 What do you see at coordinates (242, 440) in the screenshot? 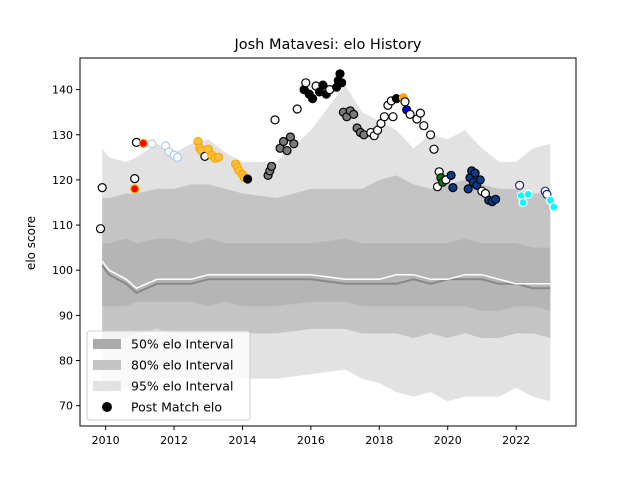
I see `x-tick-label: 2014` at bounding box center [242, 440].